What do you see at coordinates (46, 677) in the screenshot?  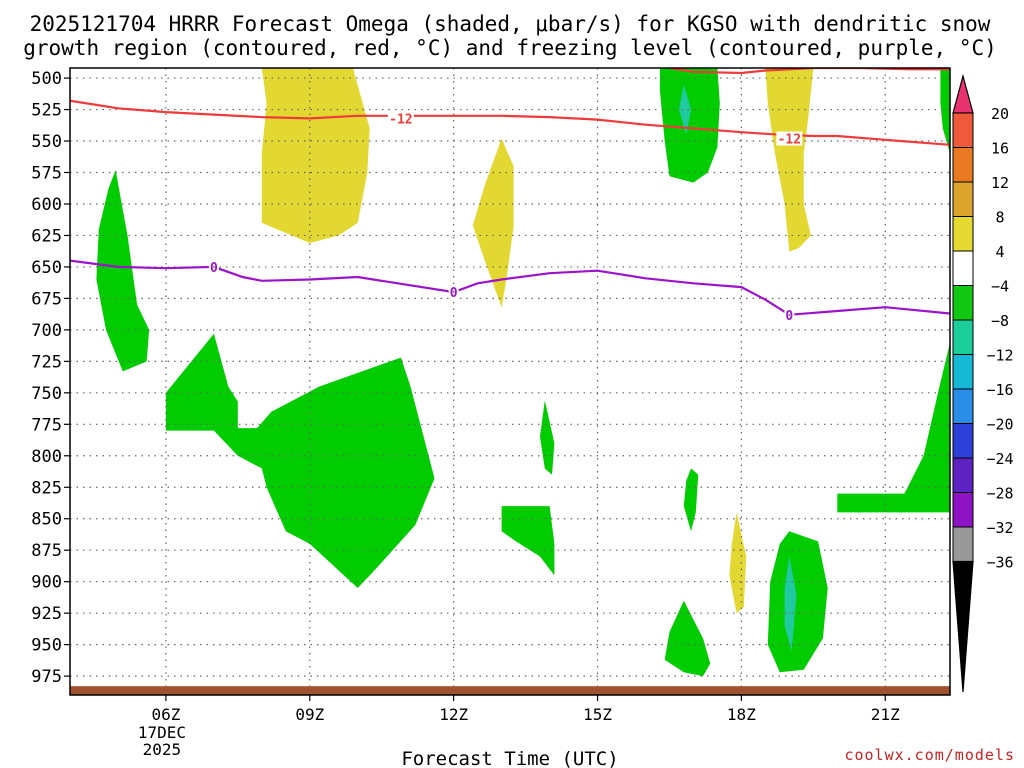 I see `y-tick-label: 975` at bounding box center [46, 677].